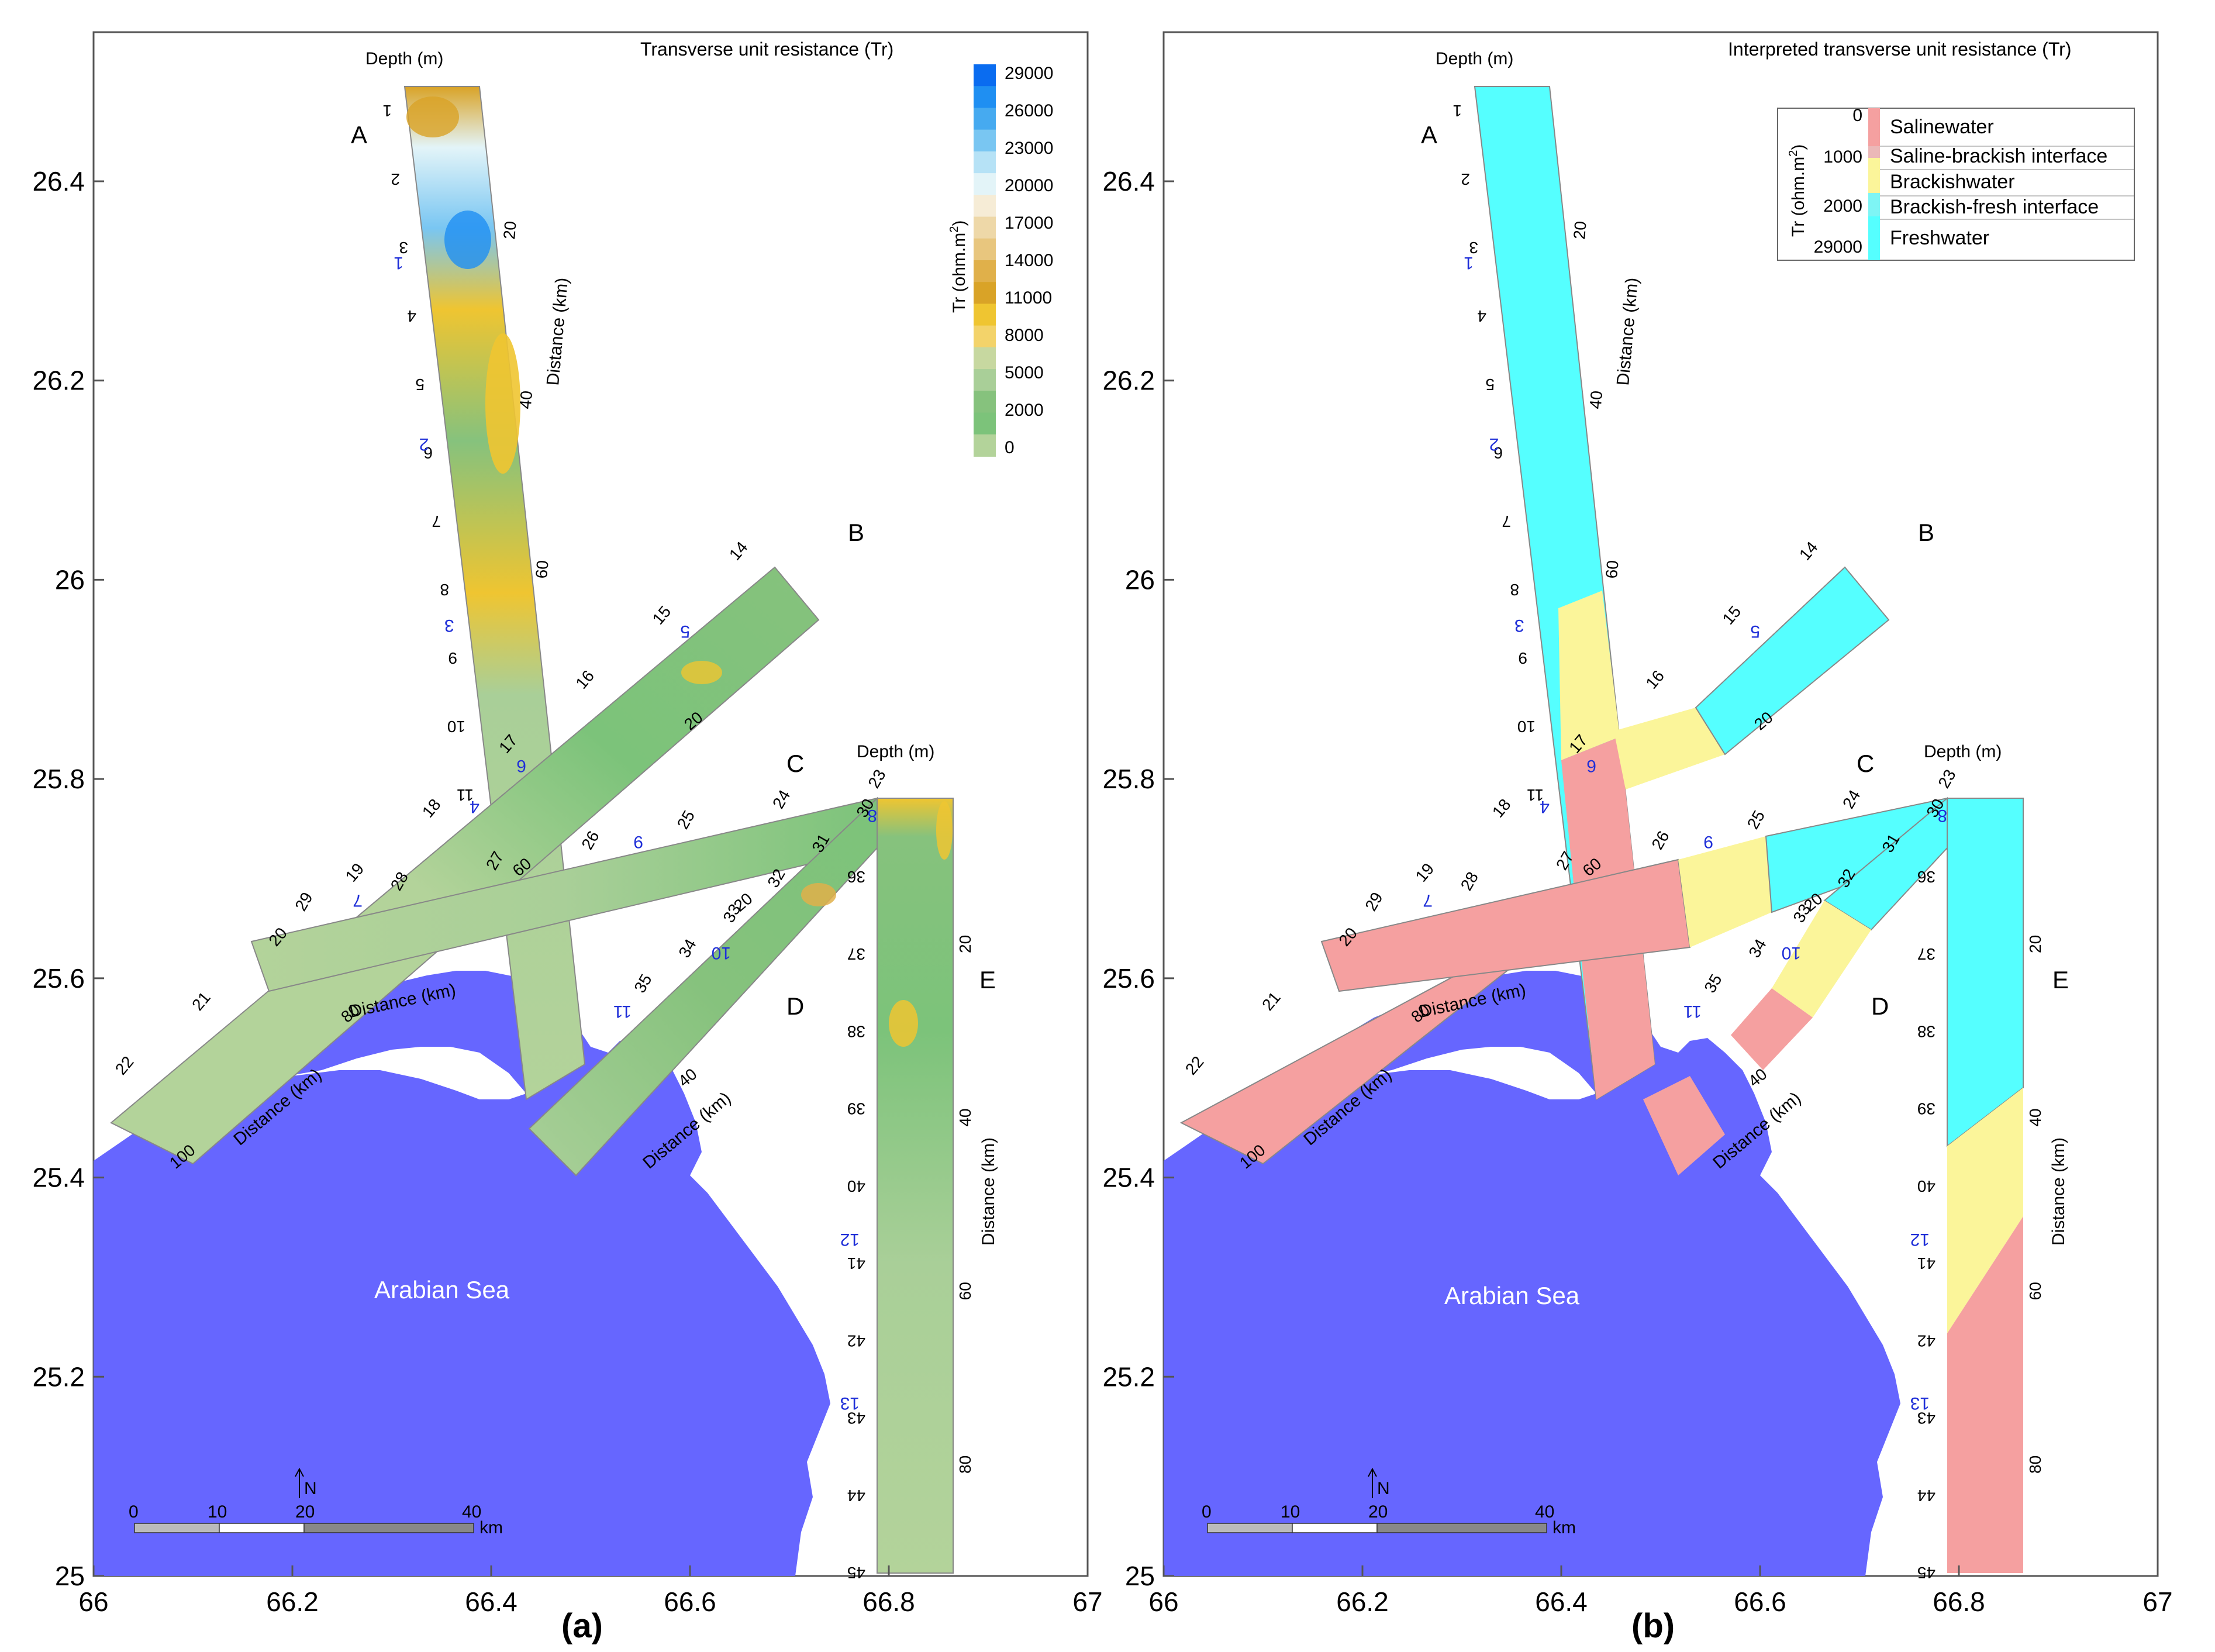  I want to click on scale-tick: 10, so click(1290, 1512).